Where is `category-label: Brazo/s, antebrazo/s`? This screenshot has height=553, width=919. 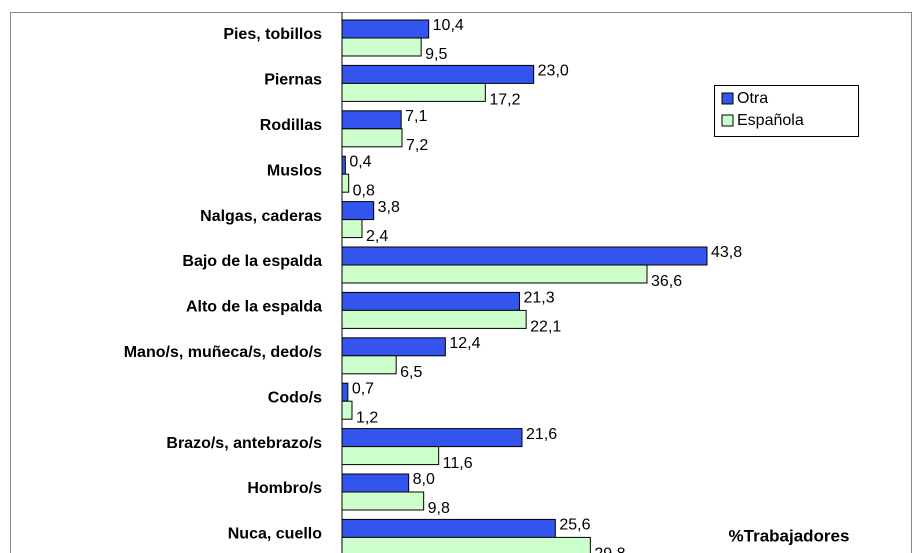 category-label: Brazo/s, antebrazo/s is located at coordinates (244, 443).